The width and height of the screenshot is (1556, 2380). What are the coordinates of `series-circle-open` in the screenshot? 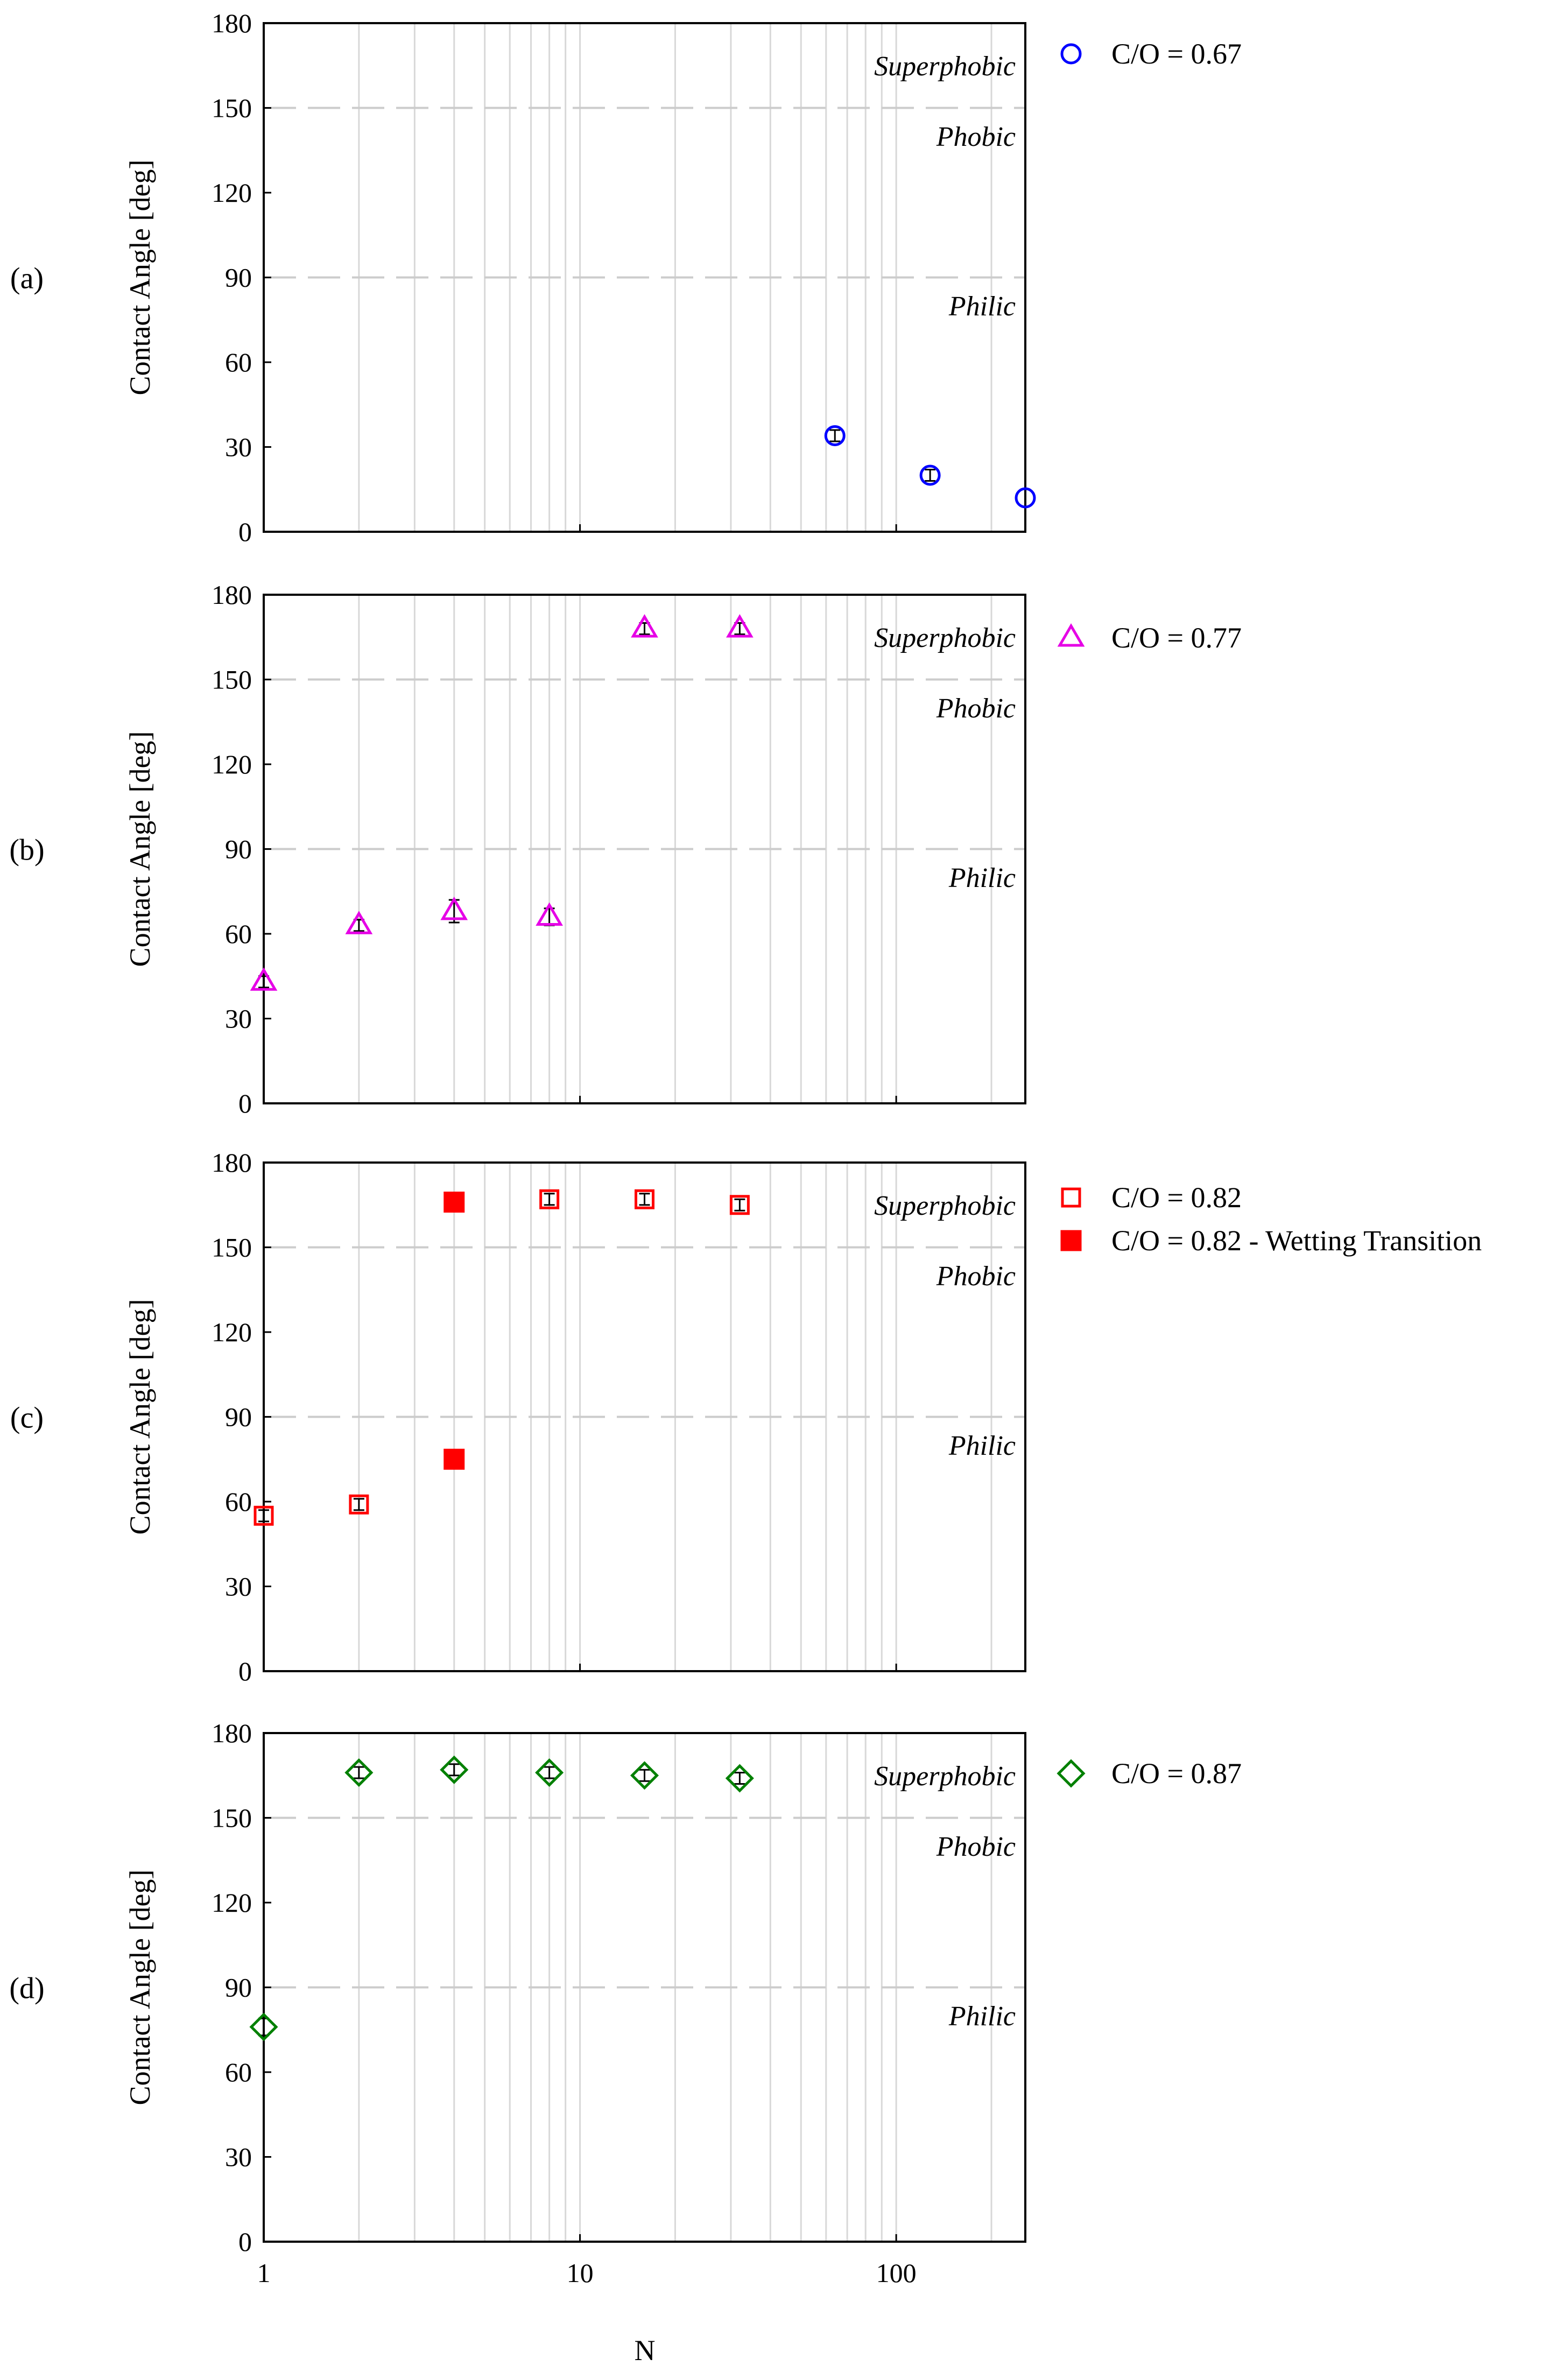 It's located at (930, 467).